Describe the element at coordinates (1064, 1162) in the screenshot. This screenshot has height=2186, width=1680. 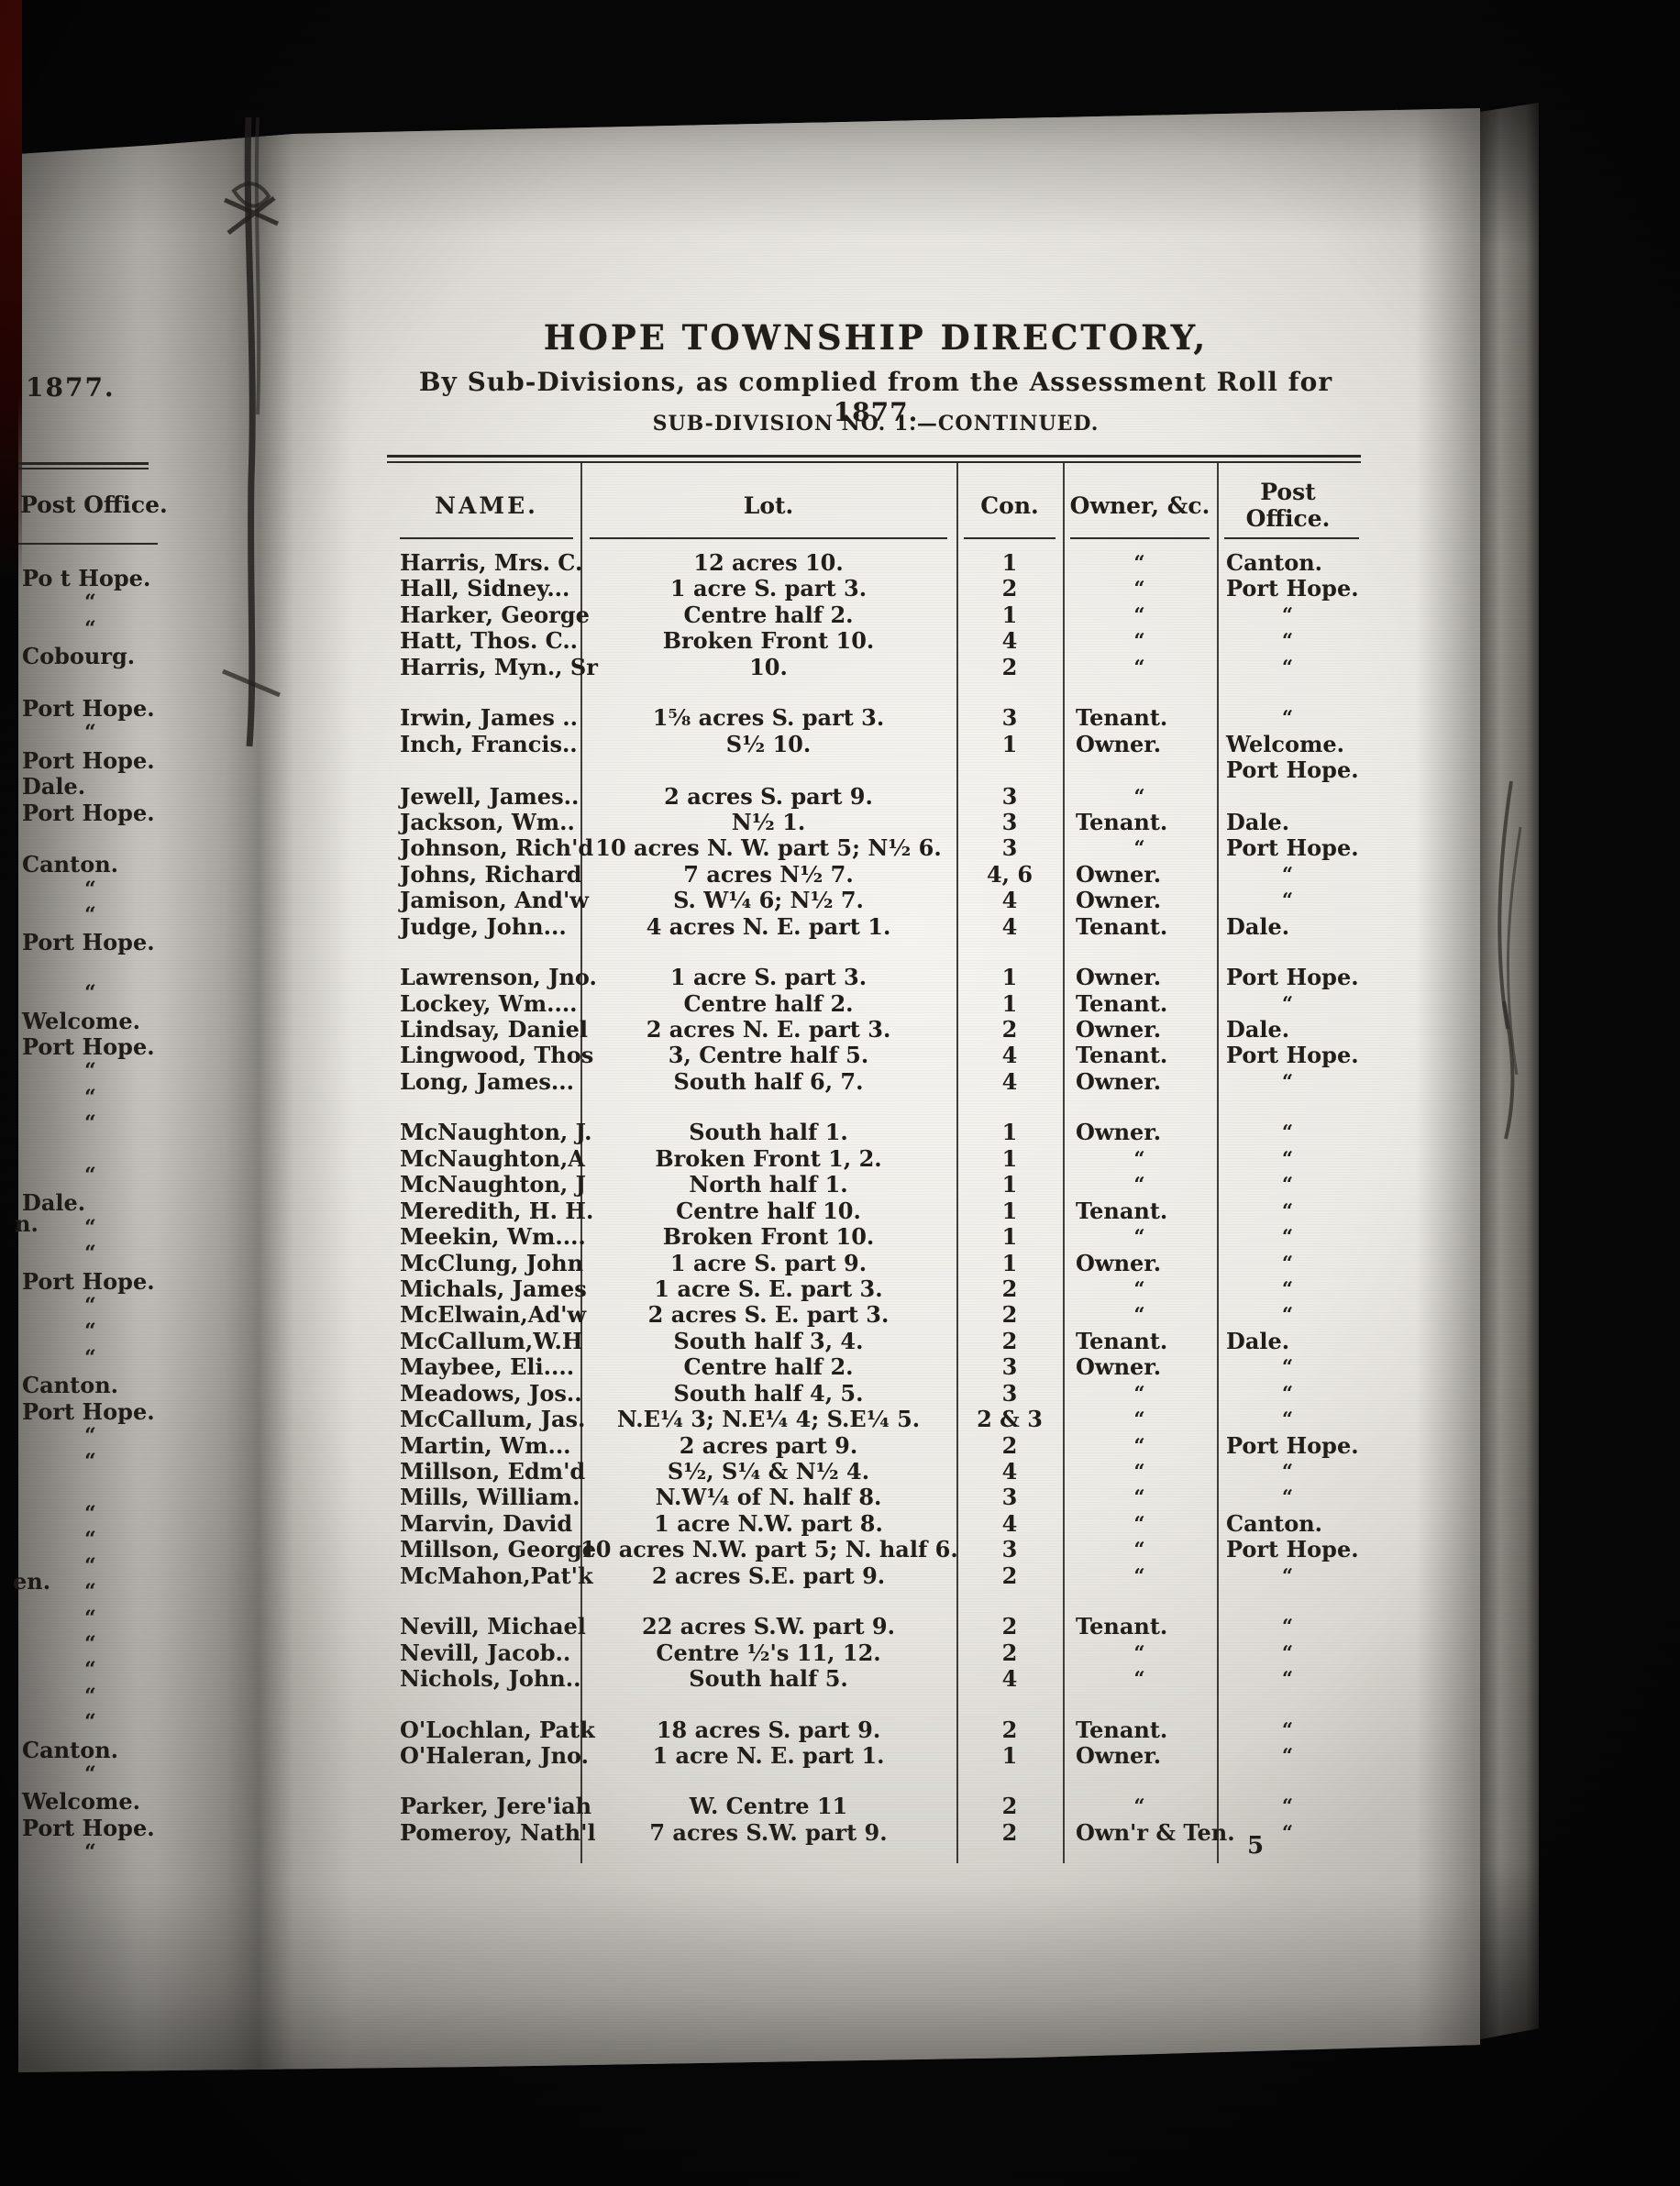
I see `column-rule` at that location.